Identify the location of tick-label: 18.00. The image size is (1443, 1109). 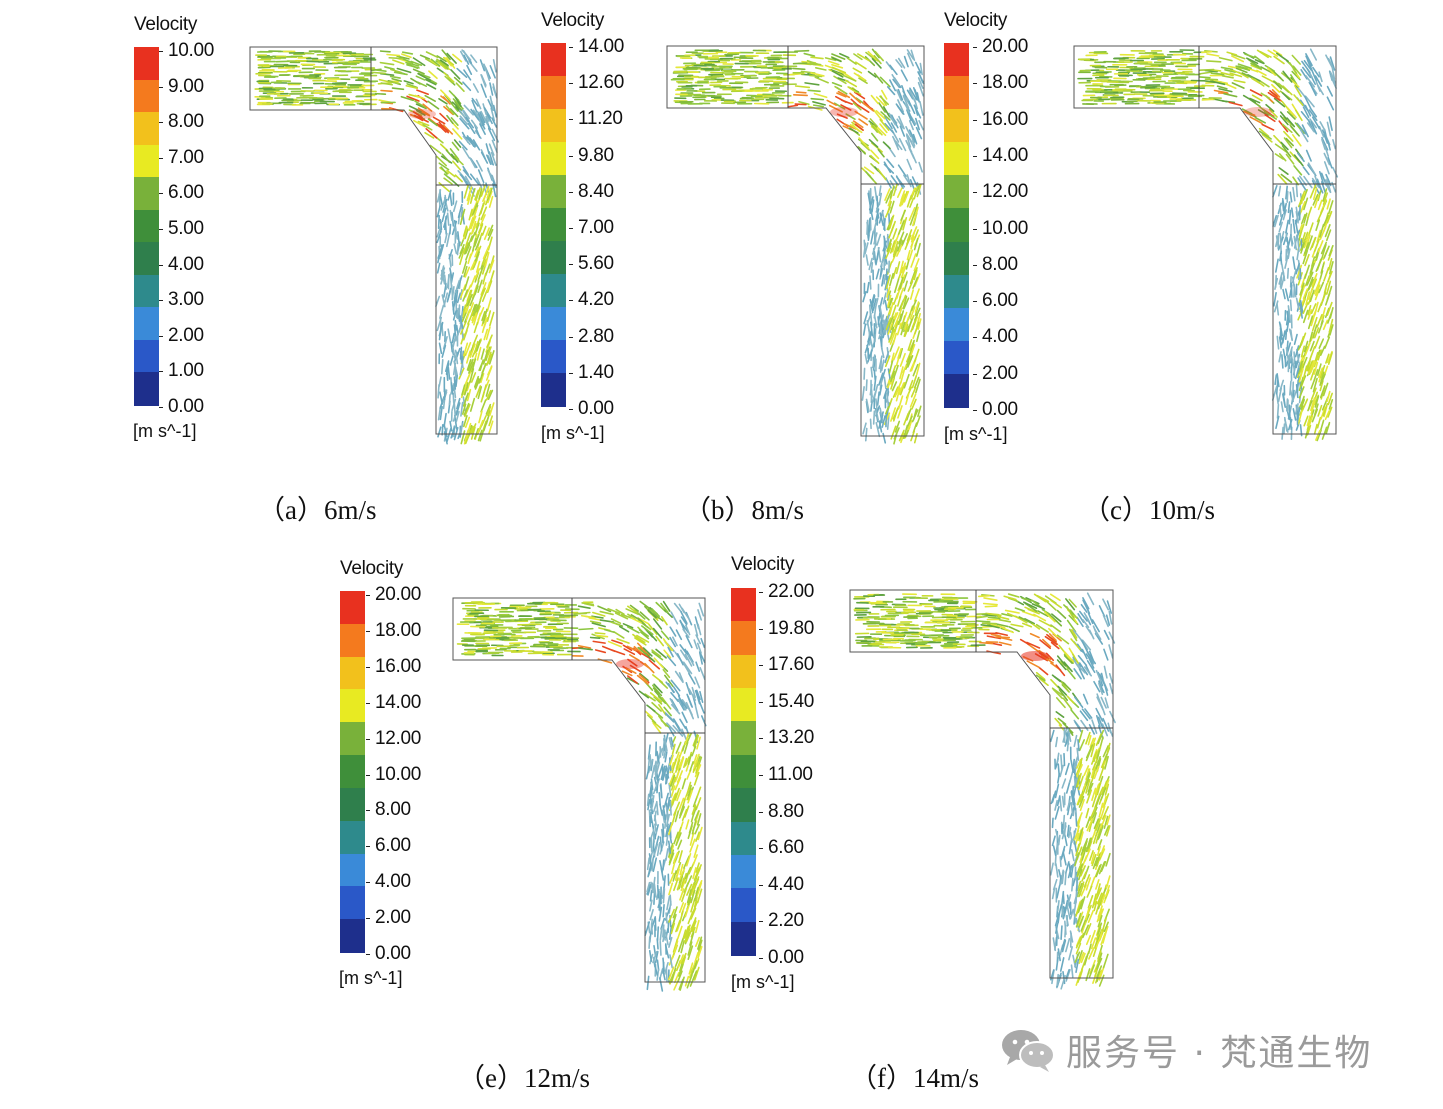
(398, 630).